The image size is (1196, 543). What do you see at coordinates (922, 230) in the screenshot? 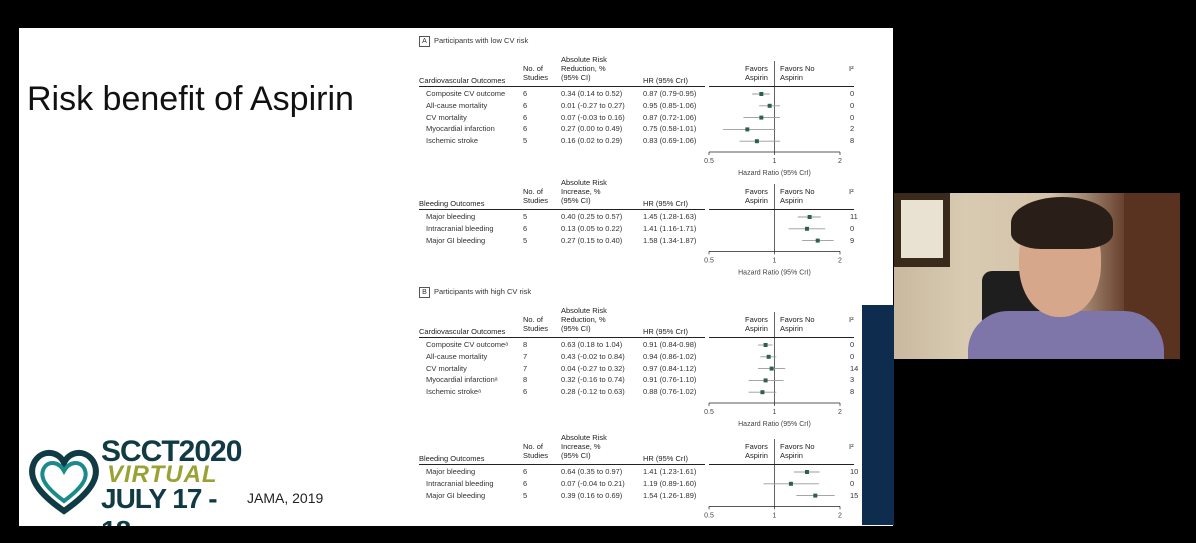
I see `wall-frame` at bounding box center [922, 230].